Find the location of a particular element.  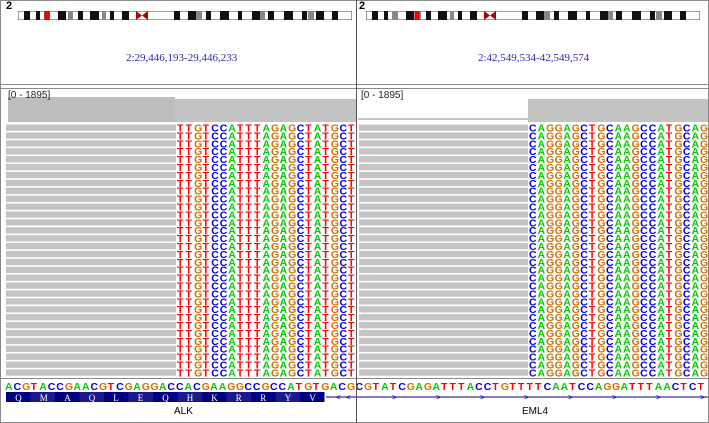

gene-label-right: EML4 is located at coordinates (535, 411).